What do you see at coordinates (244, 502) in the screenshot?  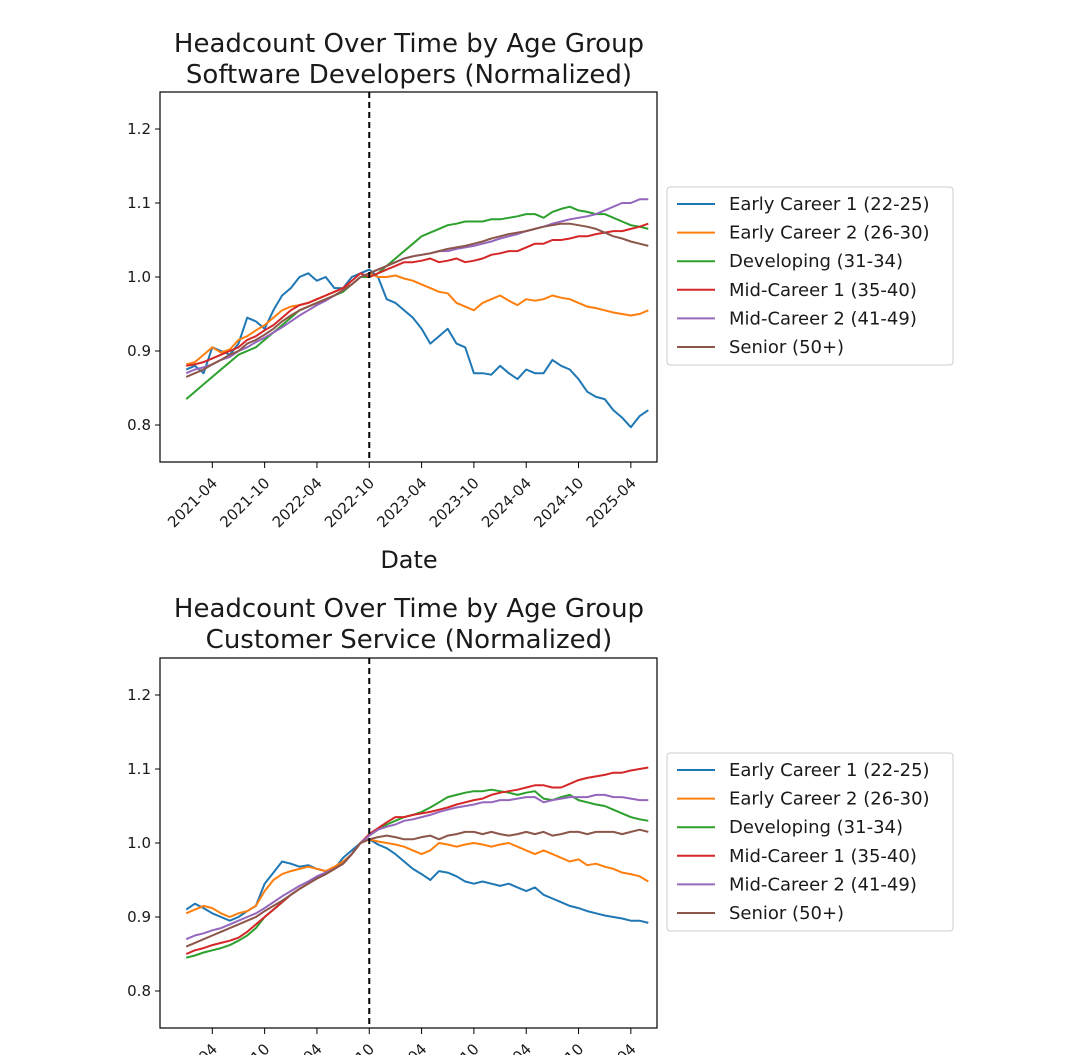 I see `x-tick-label: 2021-10` at bounding box center [244, 502].